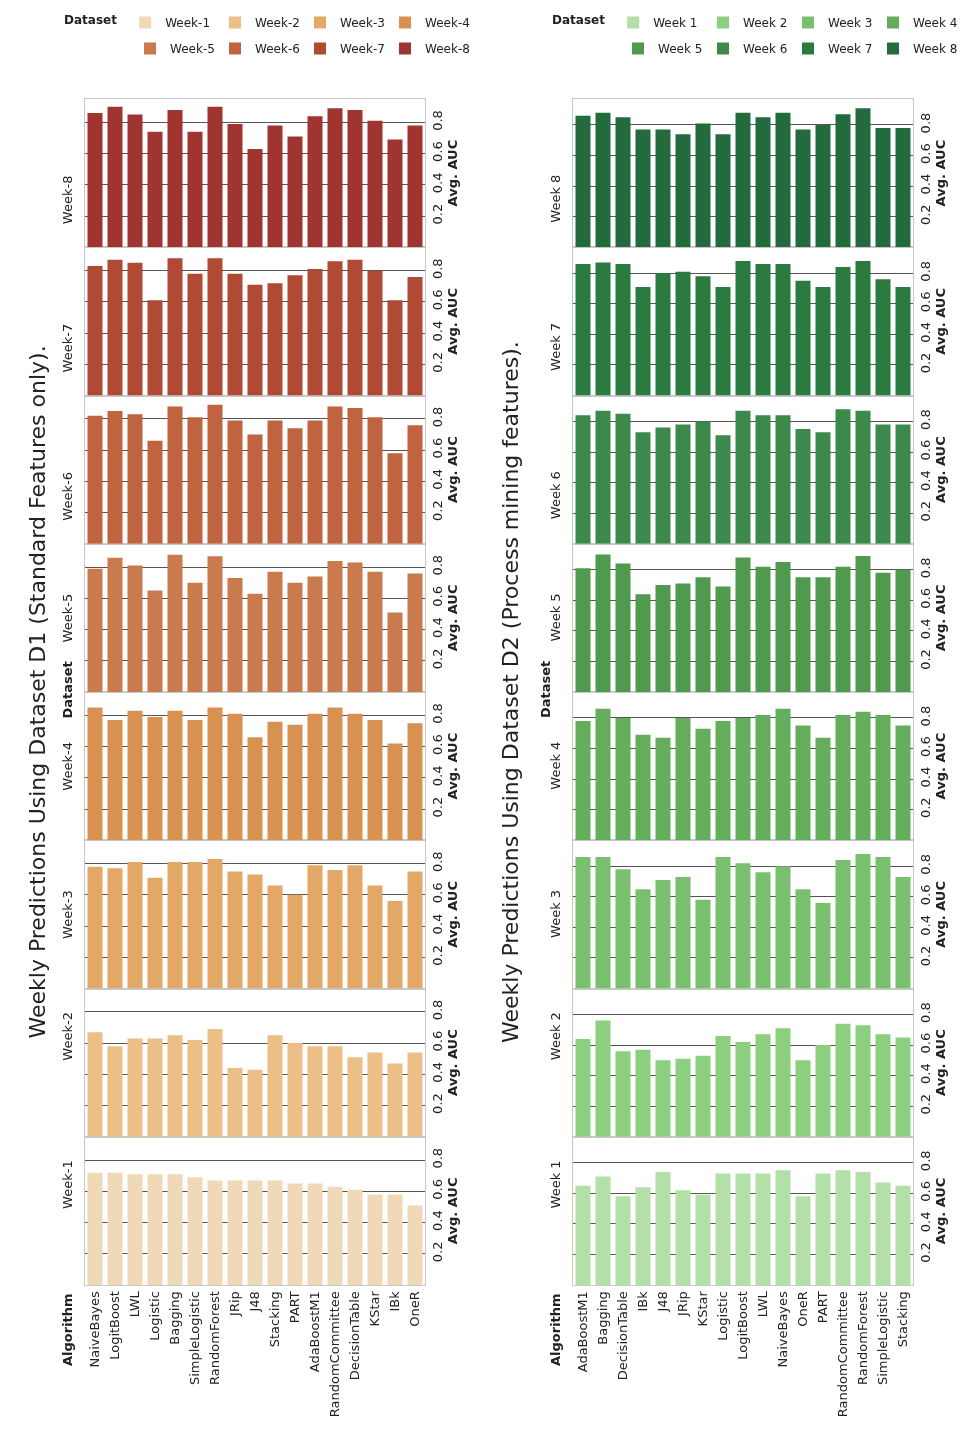  Describe the element at coordinates (277, 49) in the screenshot. I see `legend-label: Week-6` at that location.